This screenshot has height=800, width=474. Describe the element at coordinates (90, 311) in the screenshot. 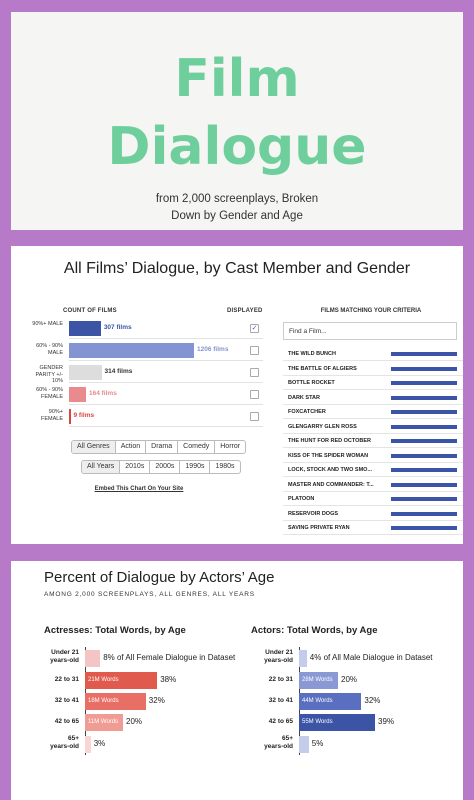

I see `count-header: COUNT OF FILMS` at that location.